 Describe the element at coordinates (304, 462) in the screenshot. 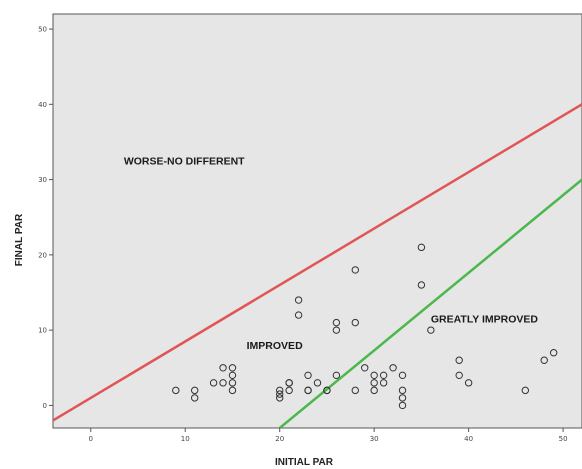

I see `x-axis-title: INITIAL PAR` at that location.